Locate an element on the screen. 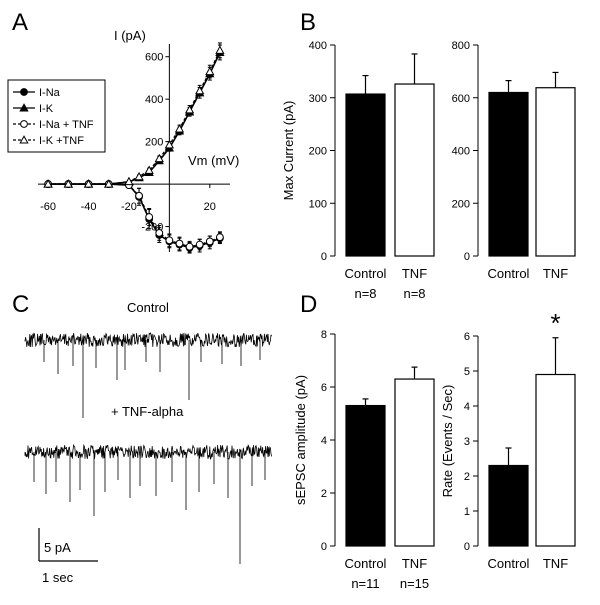 This screenshot has width=600, height=605. y-tick-label: 6 is located at coordinates (324, 388).